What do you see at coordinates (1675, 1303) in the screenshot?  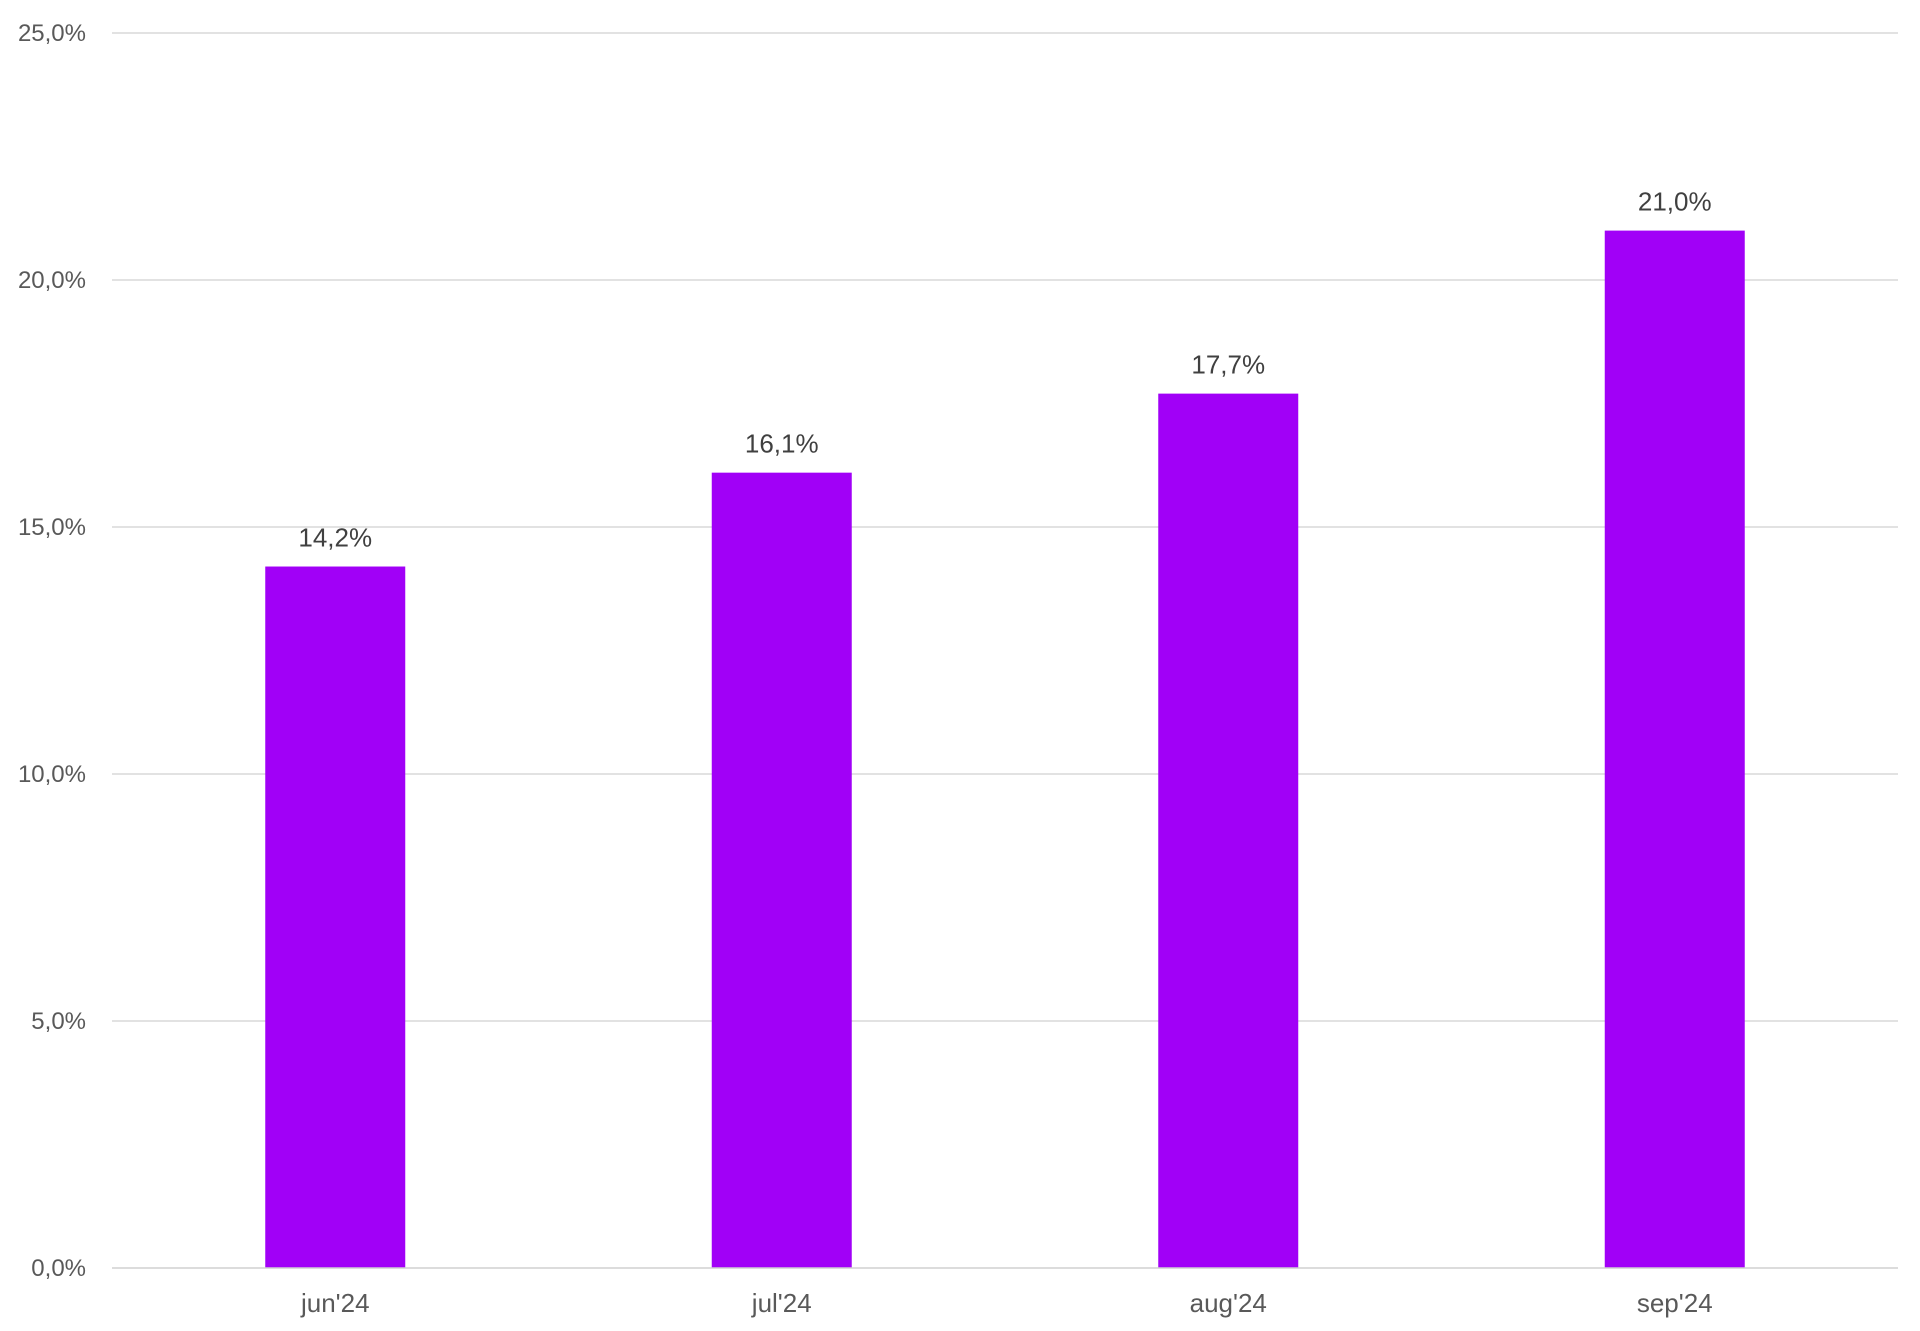 I see `x-tick-label: sep'24` at bounding box center [1675, 1303].